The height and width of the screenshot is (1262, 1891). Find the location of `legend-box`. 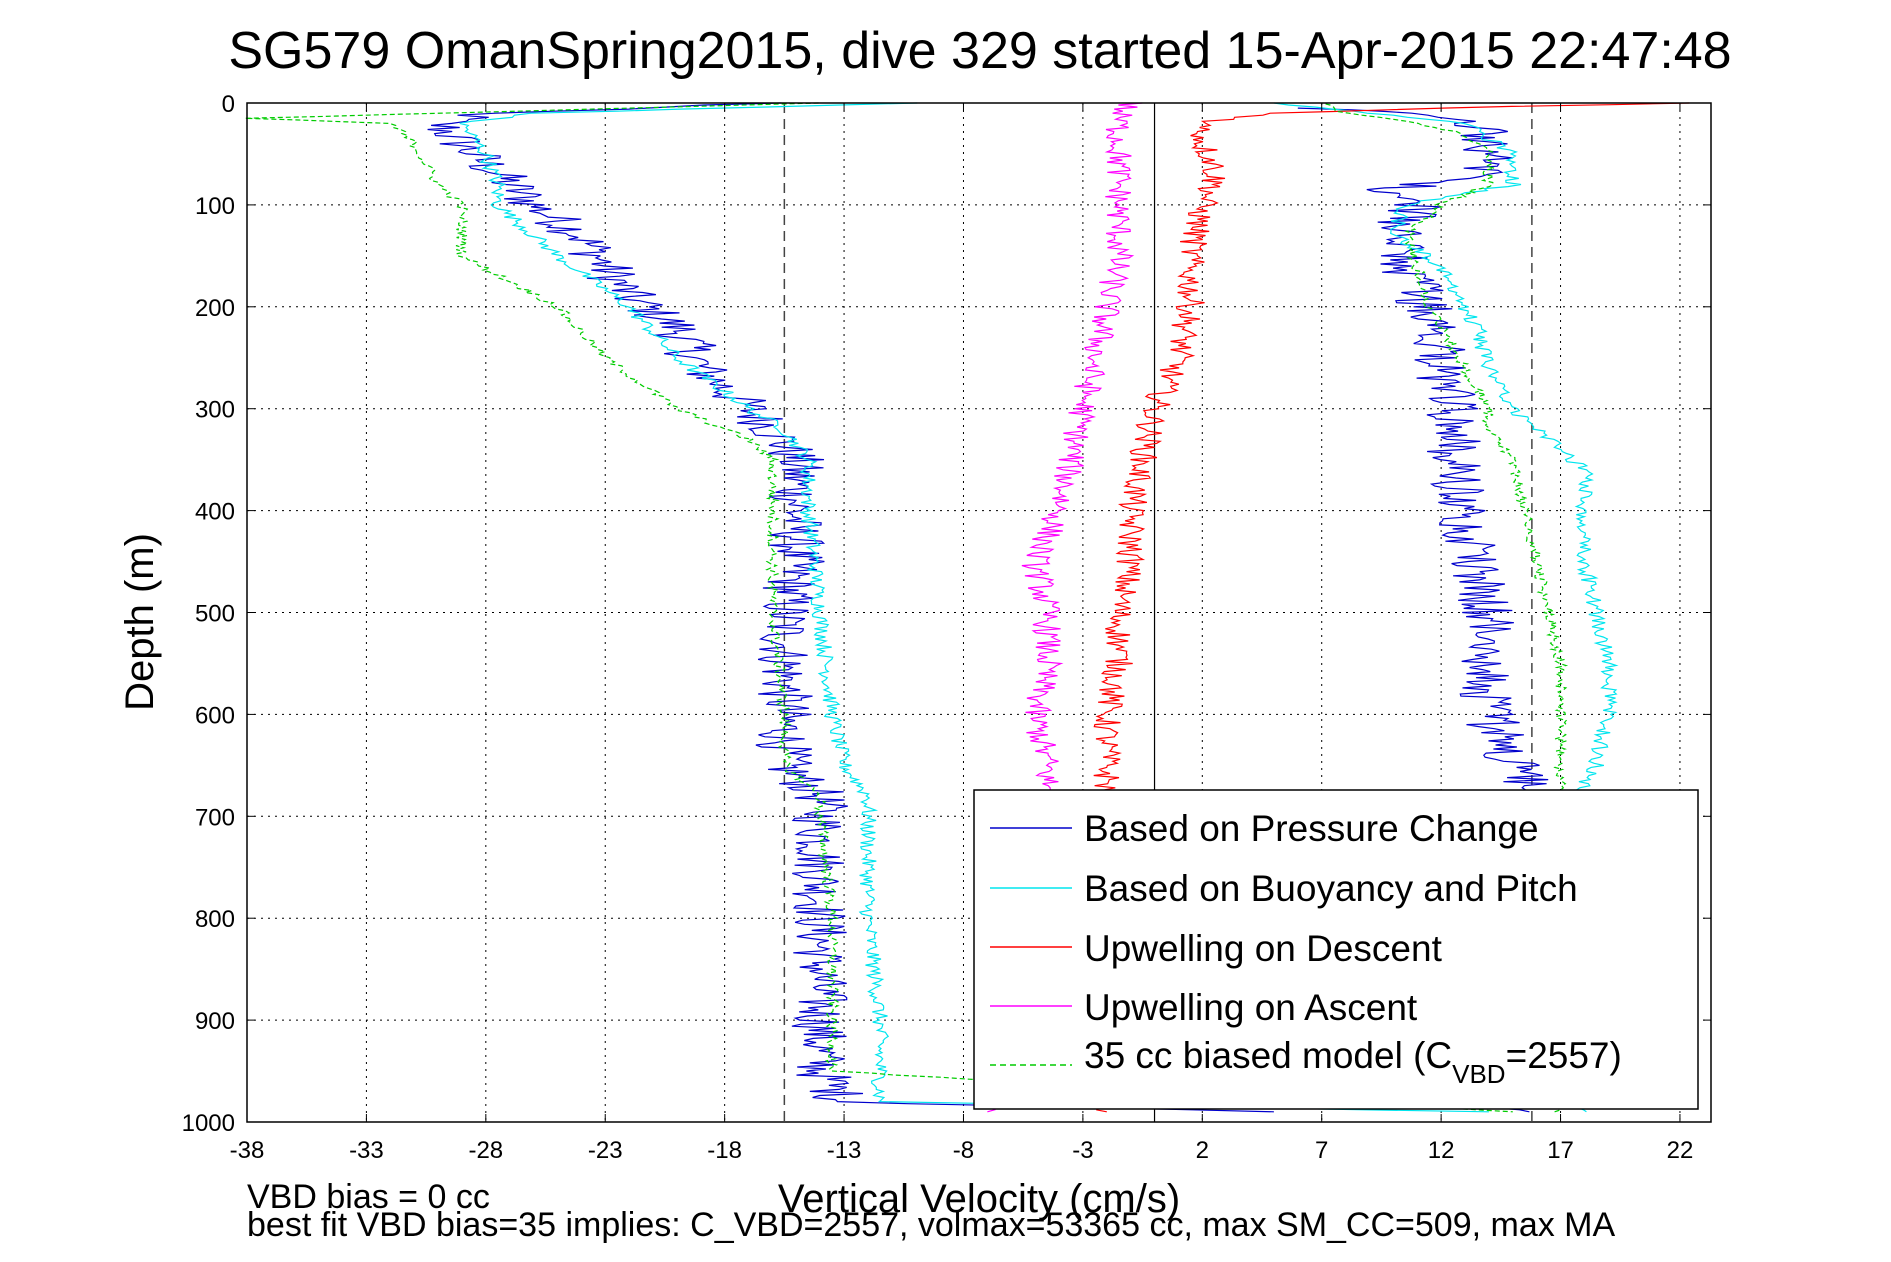

legend-box is located at coordinates (1336, 949).